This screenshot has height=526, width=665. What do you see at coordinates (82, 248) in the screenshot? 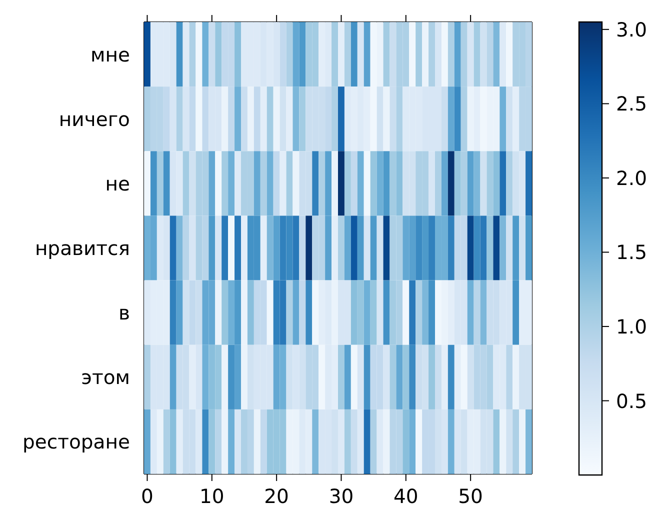
I see `y-tick-label: нравится` at bounding box center [82, 248].